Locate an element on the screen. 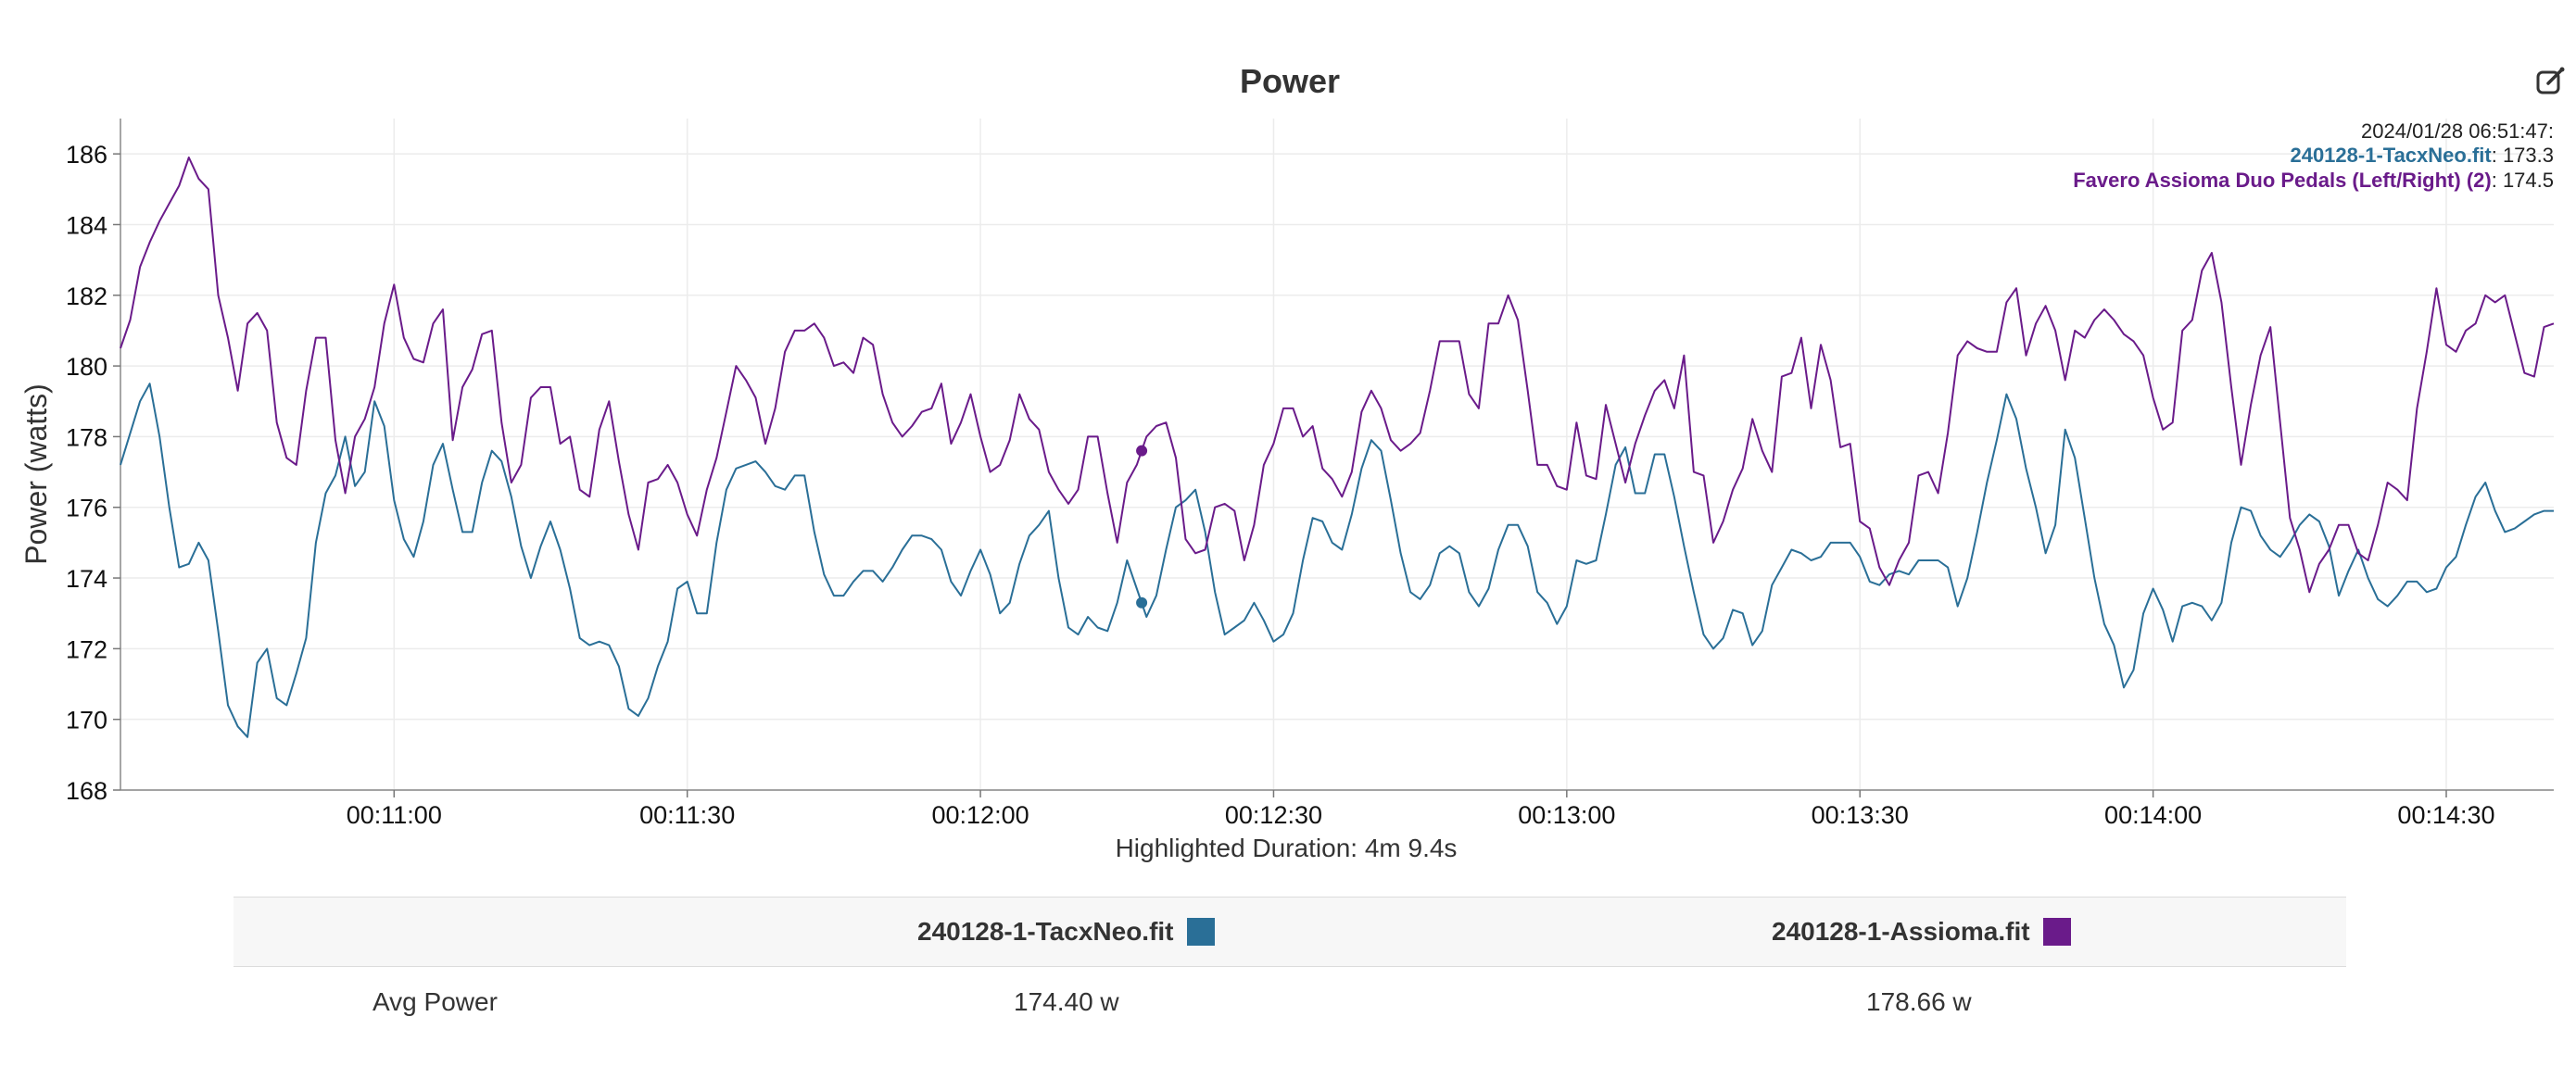 The width and height of the screenshot is (2576, 1067). stats-value-tacx: 174.40 w is located at coordinates (1066, 1001).